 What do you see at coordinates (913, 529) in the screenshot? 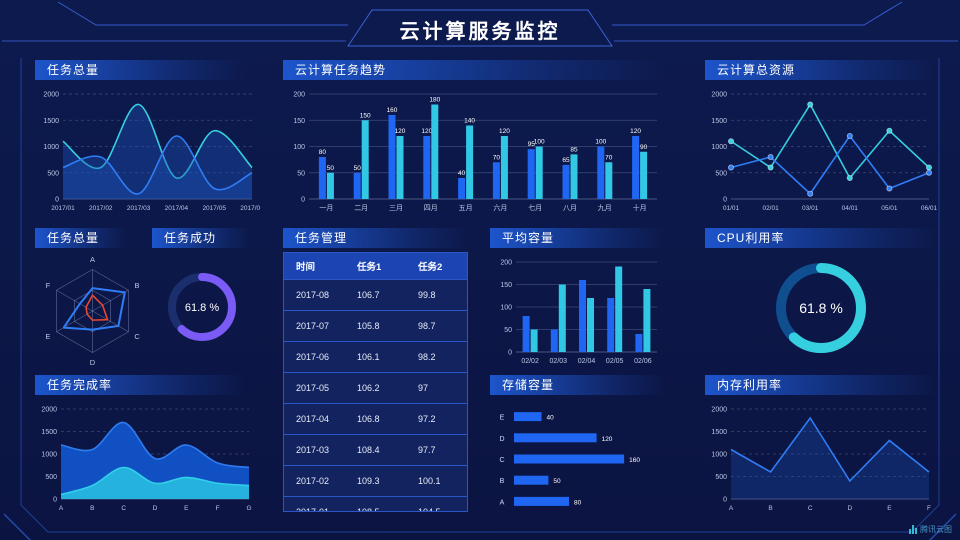
I see `watermark-icon` at bounding box center [913, 529].